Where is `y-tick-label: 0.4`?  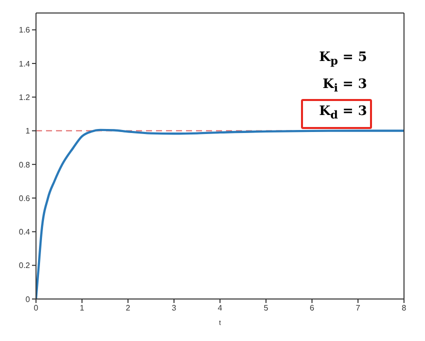
y-tick-label: 0.4 is located at coordinates (24, 232).